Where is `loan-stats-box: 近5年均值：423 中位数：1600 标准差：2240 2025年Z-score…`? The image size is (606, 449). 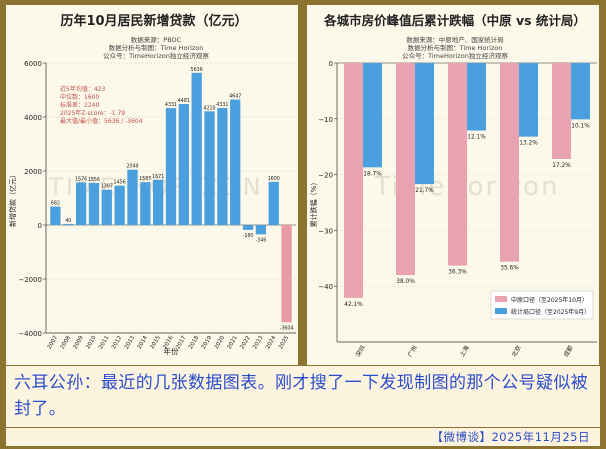 loan-stats-box: 近5年均值：423 中位数：1600 标准差：2240 2025年Z-score… is located at coordinates (101, 105).